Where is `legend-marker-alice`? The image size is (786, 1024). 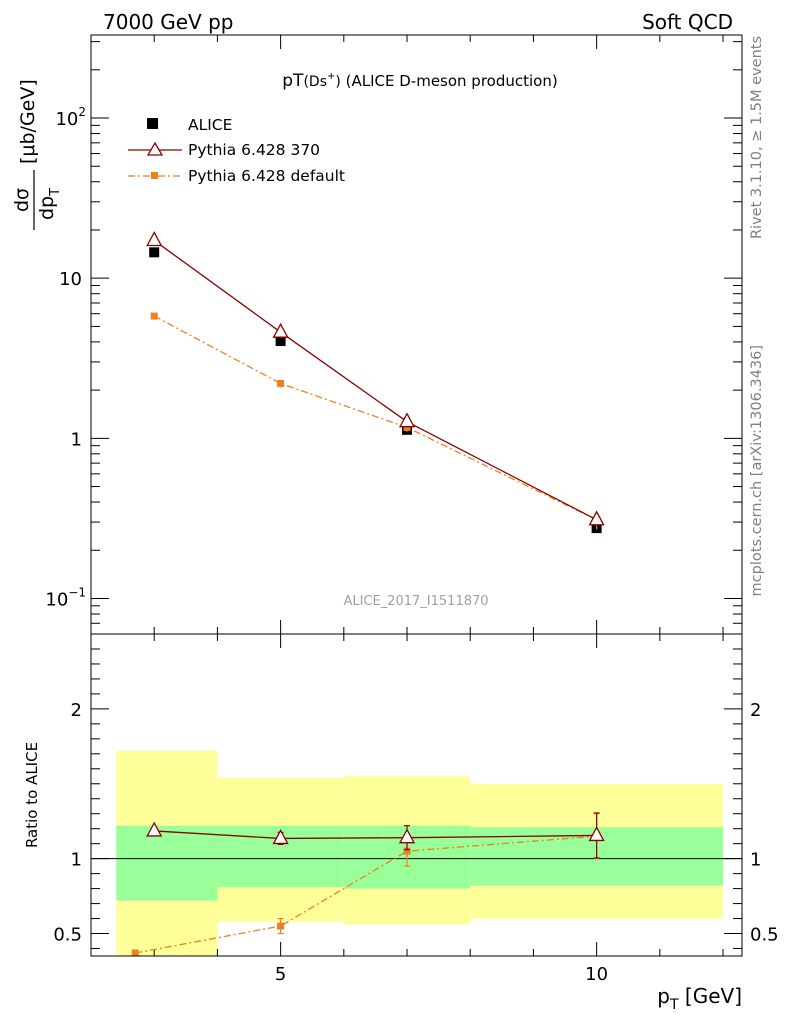 legend-marker-alice is located at coordinates (152, 123).